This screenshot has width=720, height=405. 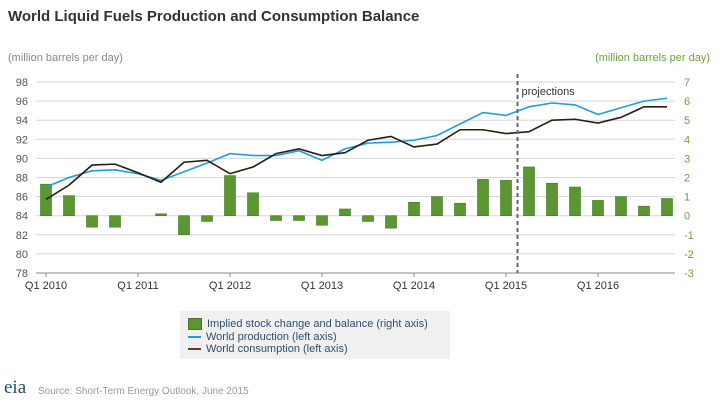 What do you see at coordinates (322, 286) in the screenshot?
I see `x-tick-label: Q1 2013` at bounding box center [322, 286].